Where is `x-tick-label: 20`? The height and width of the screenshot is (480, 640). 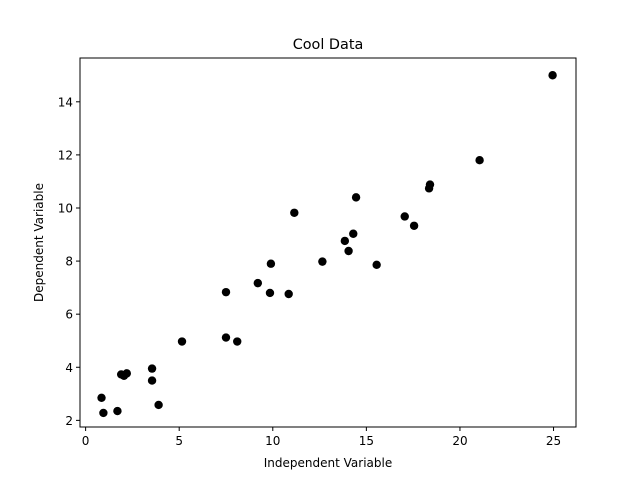
x-tick-label: 20 is located at coordinates (459, 441).